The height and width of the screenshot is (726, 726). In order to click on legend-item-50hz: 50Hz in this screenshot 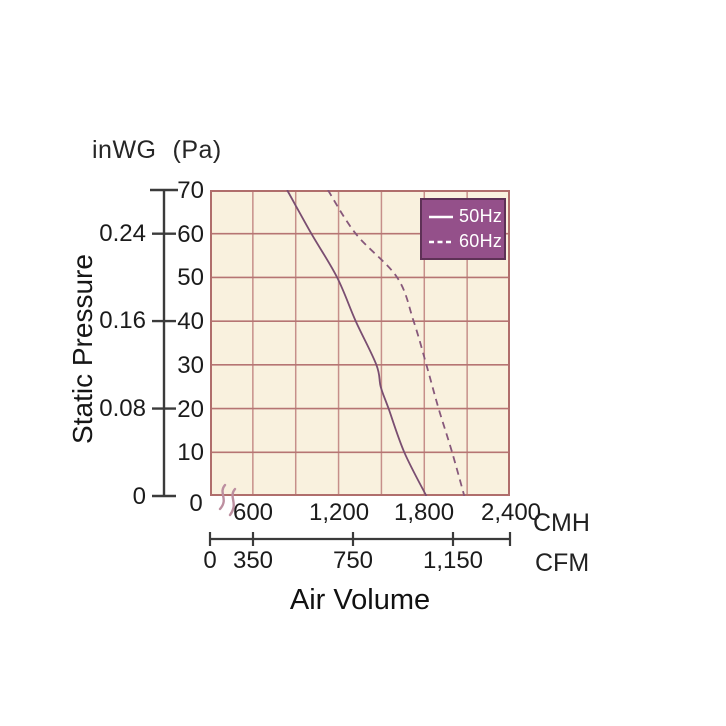, I will do `click(465, 216)`.